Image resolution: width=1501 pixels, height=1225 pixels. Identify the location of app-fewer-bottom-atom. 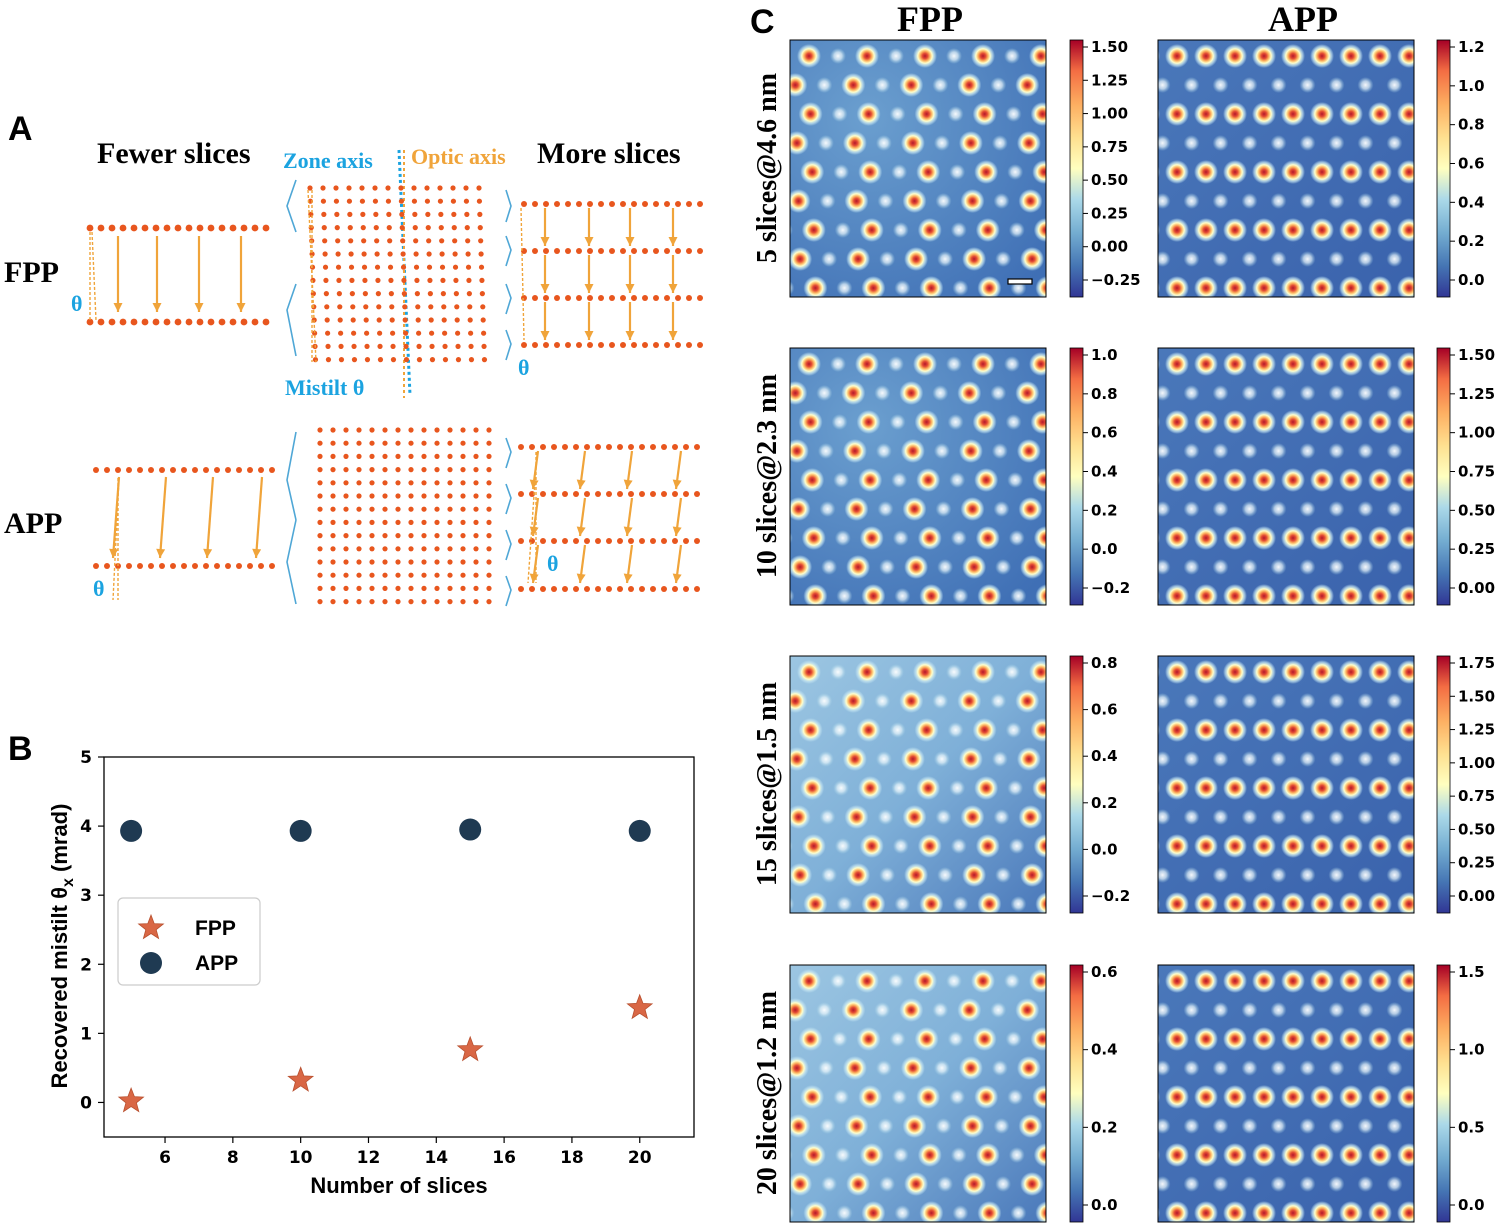
(151, 566).